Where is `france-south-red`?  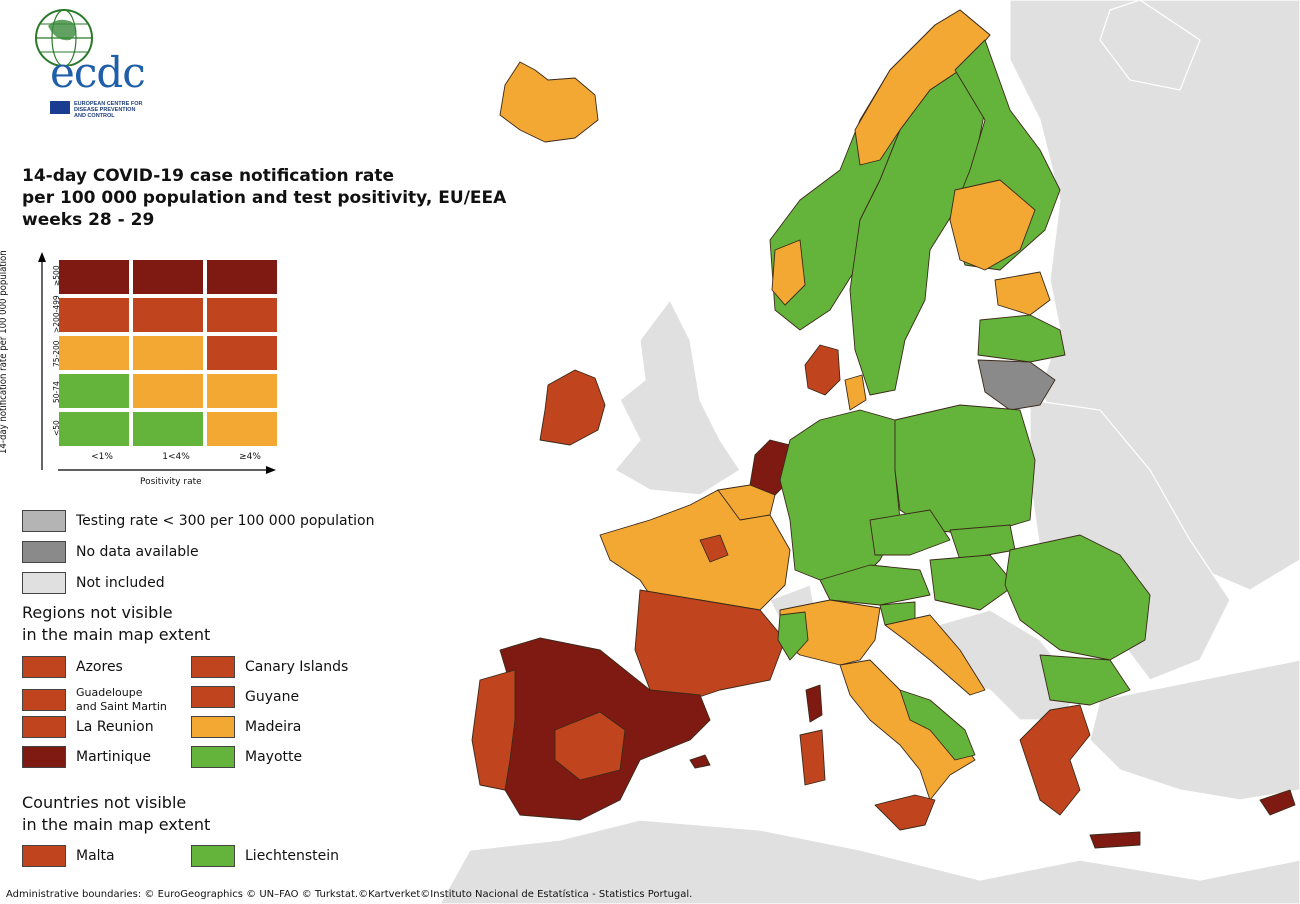 france-south-red is located at coordinates (710, 645).